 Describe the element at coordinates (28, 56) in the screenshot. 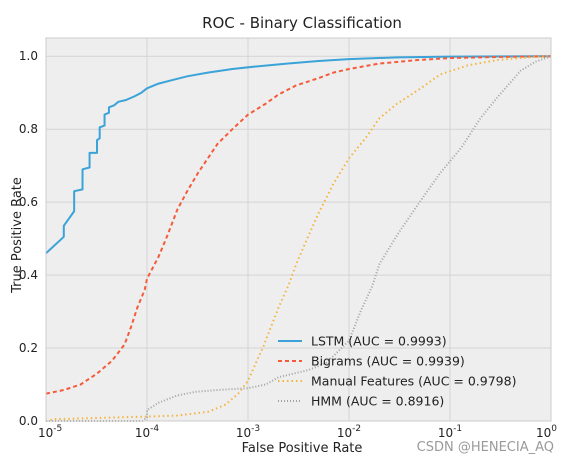

I see `y-tick-label-5: 1.0` at that location.